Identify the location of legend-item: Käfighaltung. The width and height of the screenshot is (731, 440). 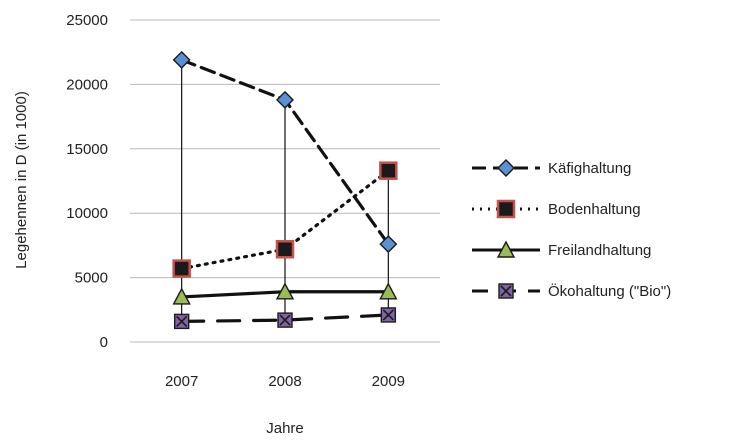
(551, 168).